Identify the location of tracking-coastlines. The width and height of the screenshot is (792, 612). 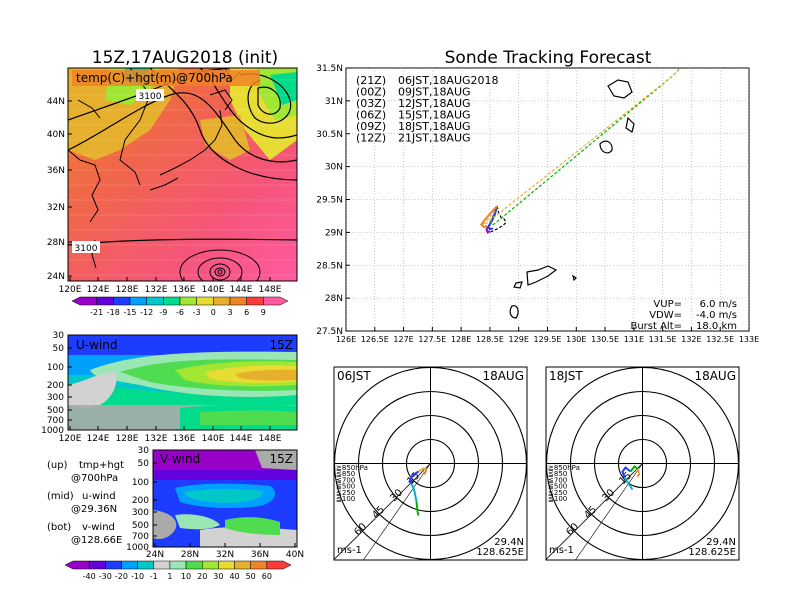
(572, 199).